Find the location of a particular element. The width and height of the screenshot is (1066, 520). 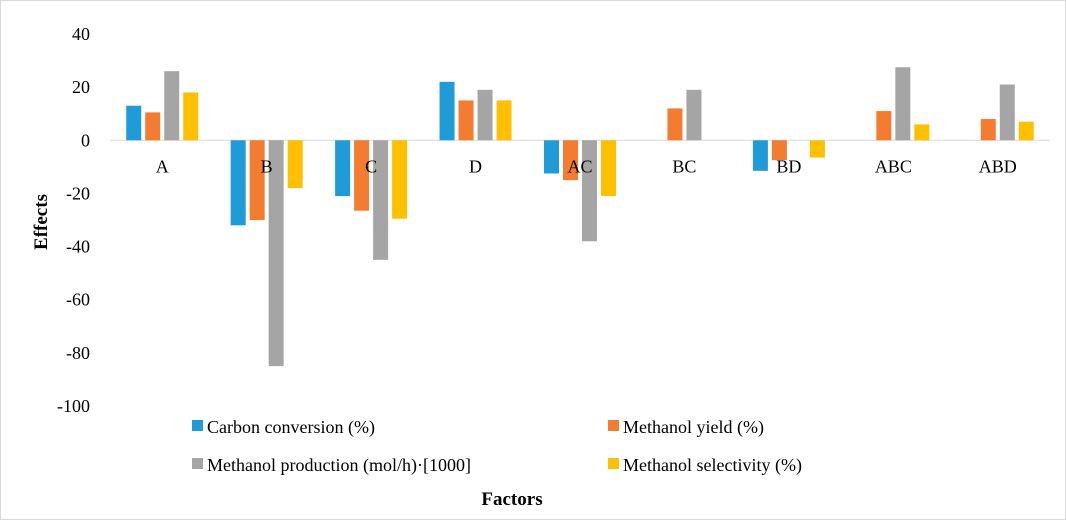

x-category-label: ABD is located at coordinates (998, 166).